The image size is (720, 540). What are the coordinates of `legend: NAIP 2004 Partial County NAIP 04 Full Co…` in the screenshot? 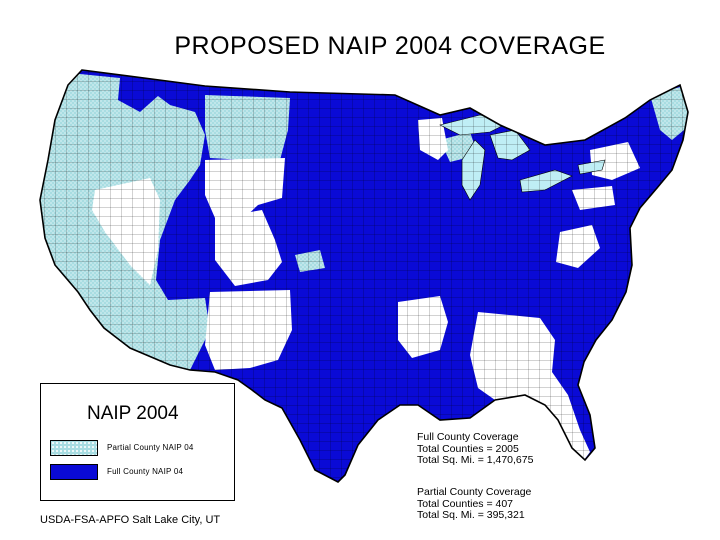 It's located at (137, 442).